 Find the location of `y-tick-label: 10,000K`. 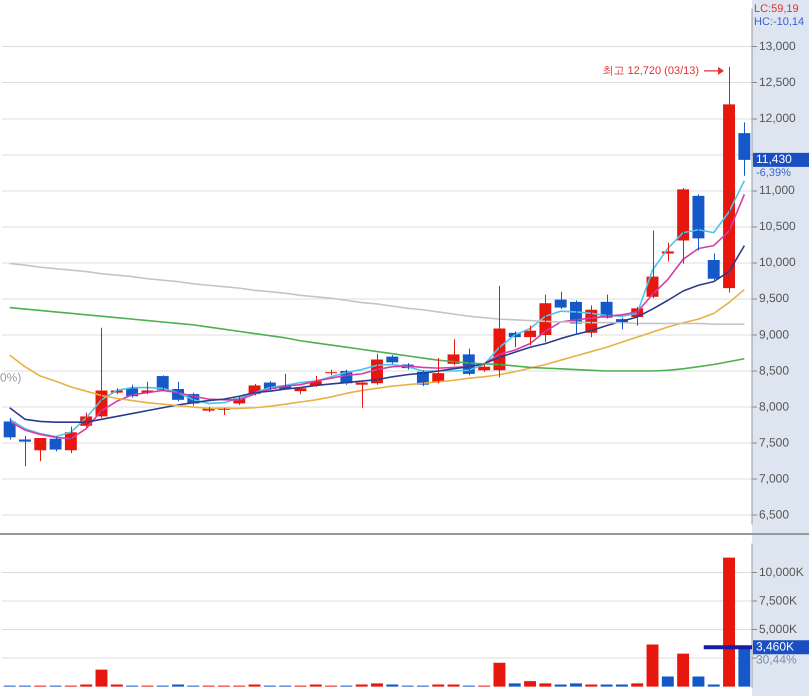

y-tick-label: 10,000K is located at coordinates (781, 571).